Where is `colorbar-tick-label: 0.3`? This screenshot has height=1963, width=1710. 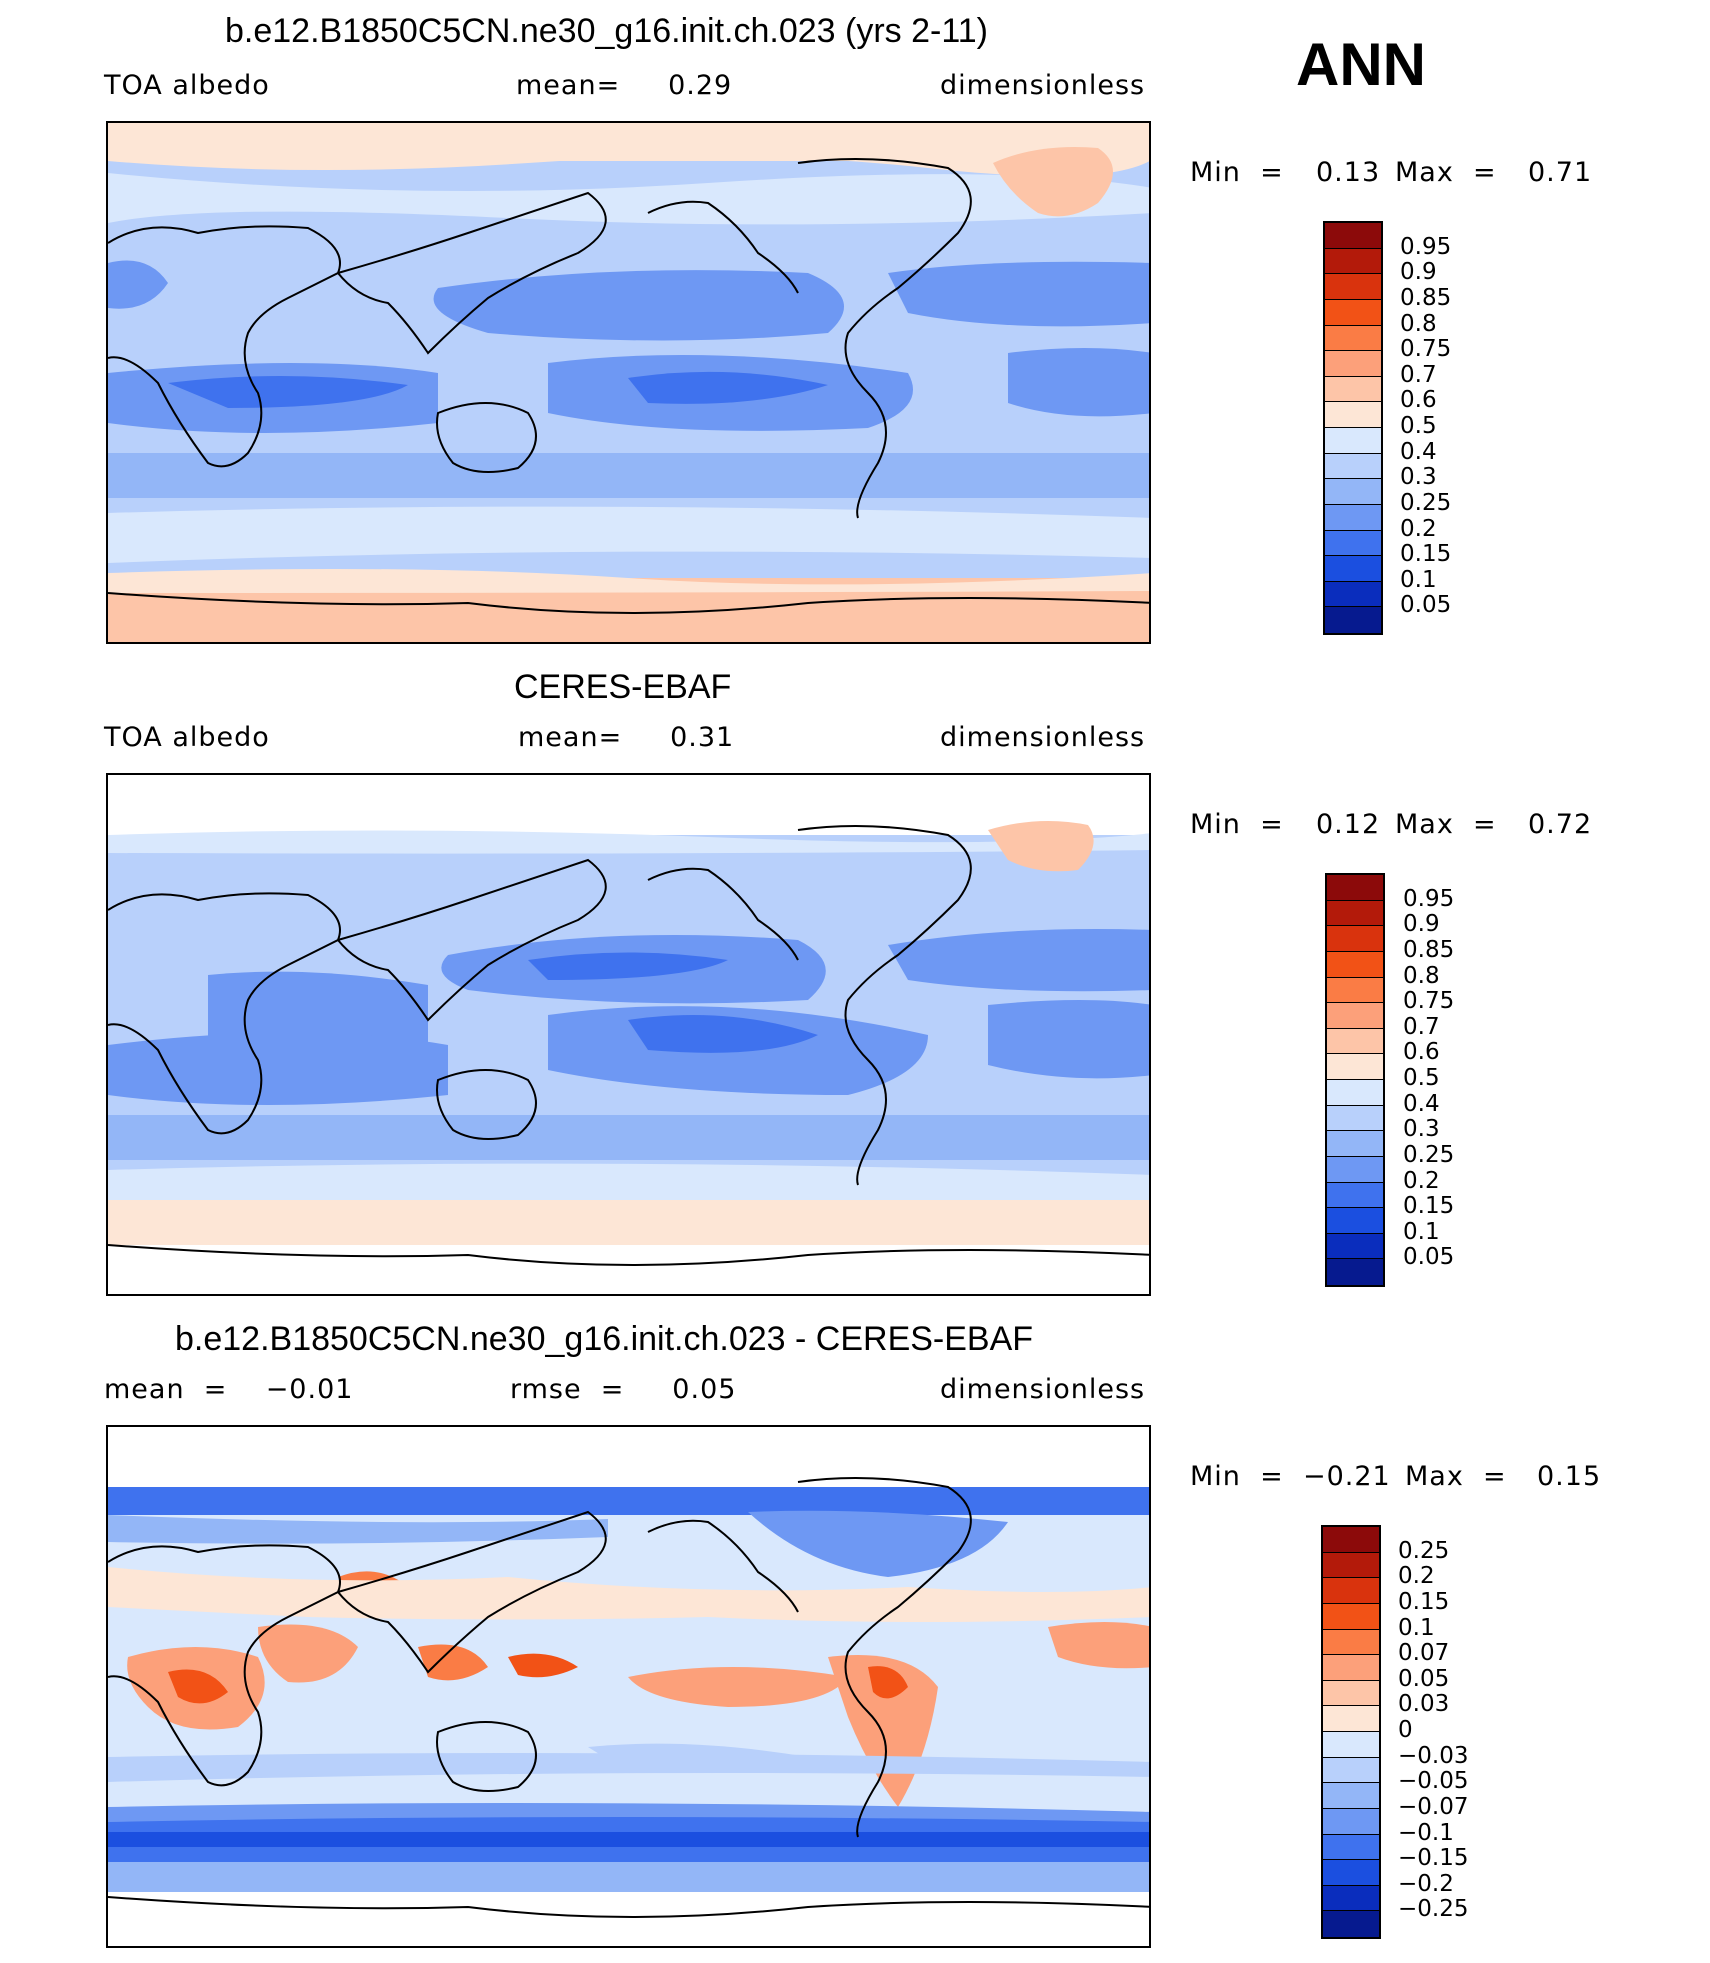 colorbar-tick-label: 0.3 is located at coordinates (1421, 1129).